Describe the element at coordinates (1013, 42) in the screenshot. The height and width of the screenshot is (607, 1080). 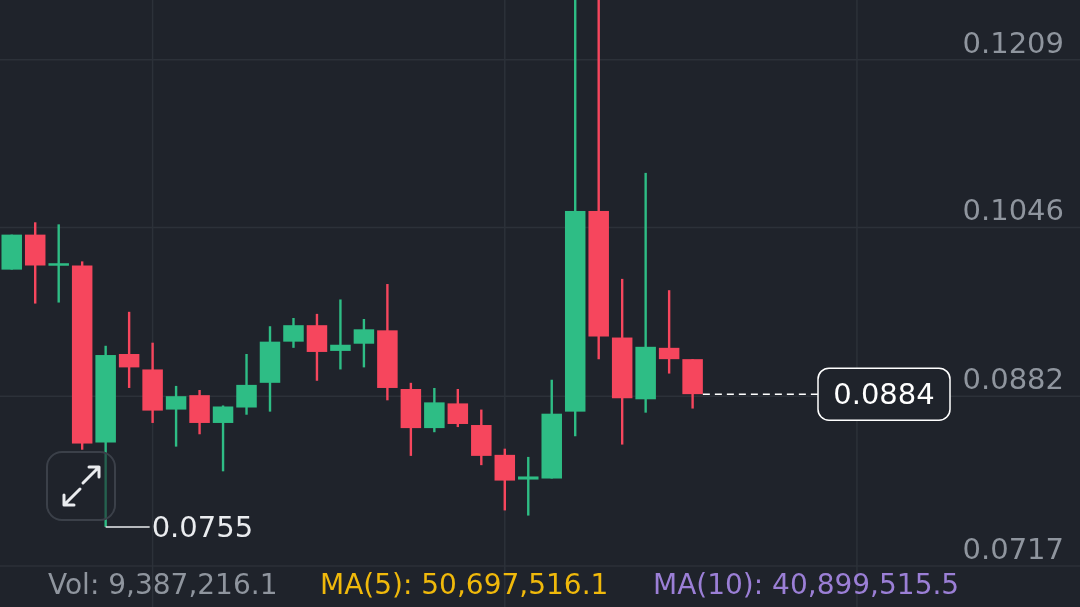
I see `y-tick-label: 0.1209` at that location.